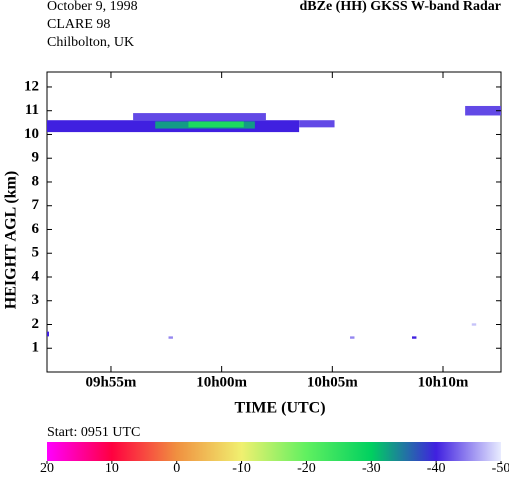 This screenshot has width=509, height=481. Describe the element at coordinates (36, 253) in the screenshot. I see `y-tick-label: 5` at that location.